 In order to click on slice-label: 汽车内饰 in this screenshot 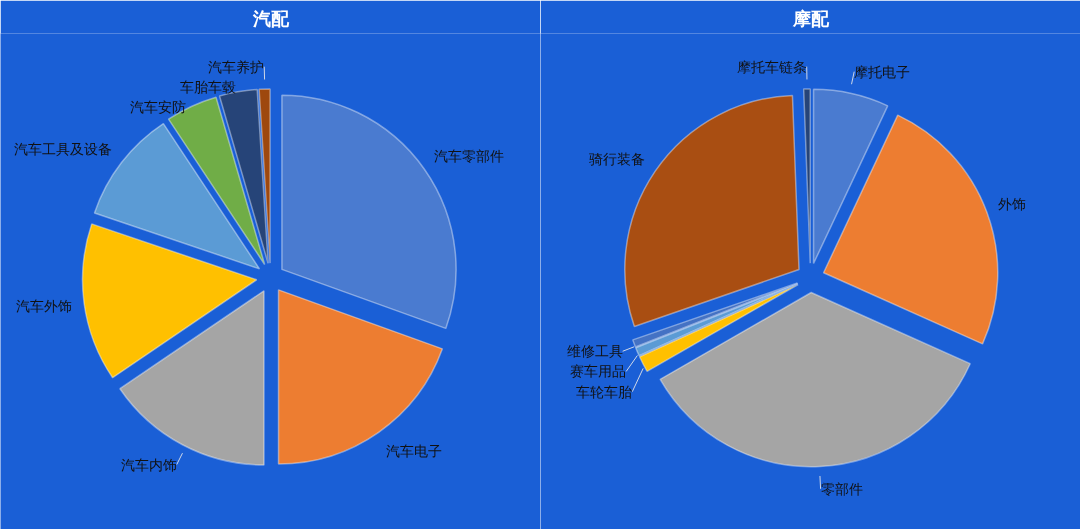, I will do `click(148, 464)`.